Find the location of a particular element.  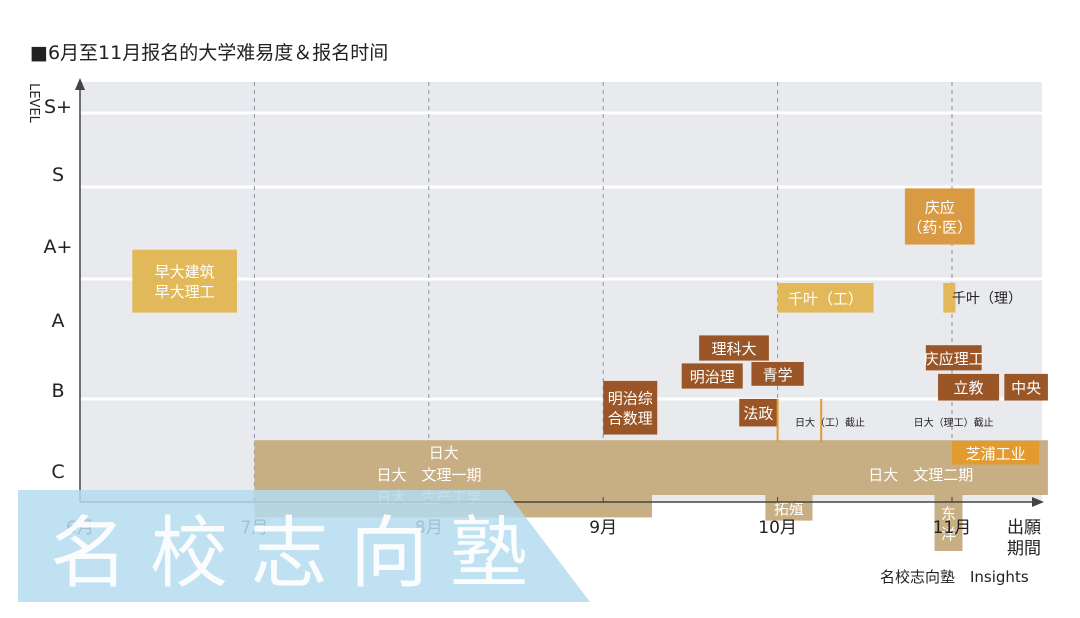

bar-toyo is located at coordinates (948, 523).